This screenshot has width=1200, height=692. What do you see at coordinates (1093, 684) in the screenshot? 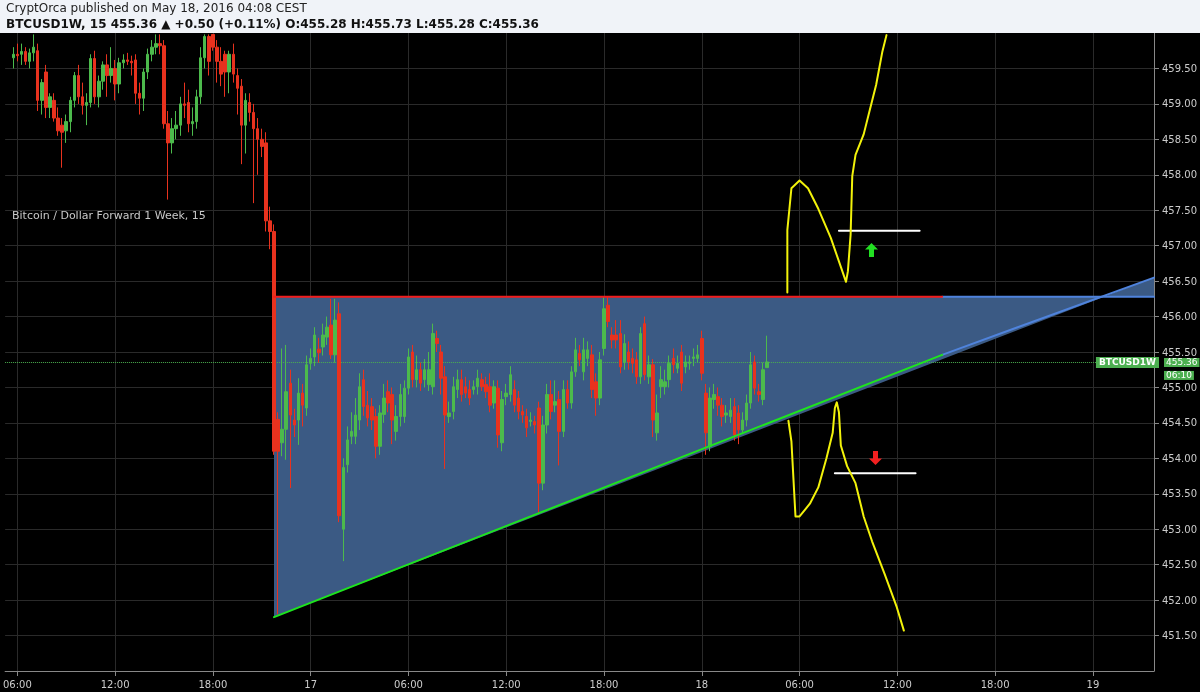
I see `x-tick-label: 19` at bounding box center [1093, 684].